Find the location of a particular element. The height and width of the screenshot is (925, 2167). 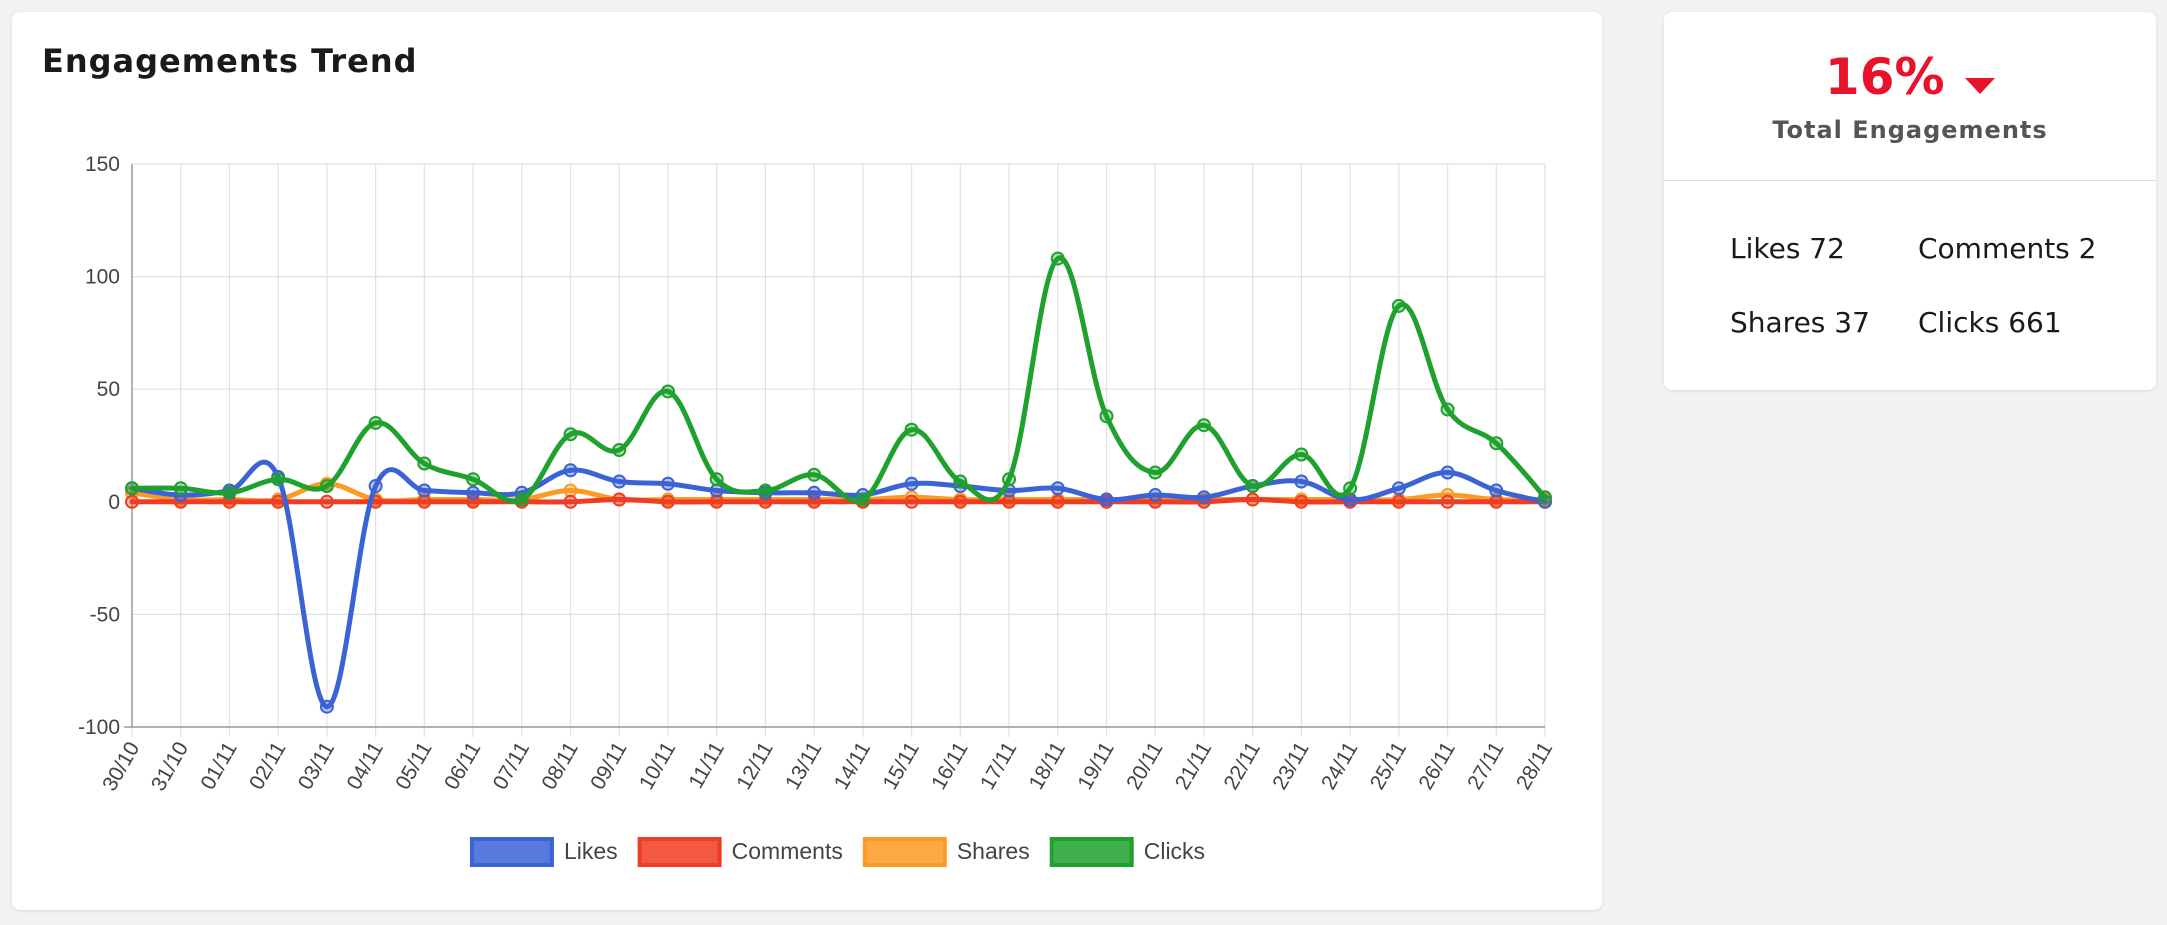

x-tick-label: 18/11 is located at coordinates (1047, 766).